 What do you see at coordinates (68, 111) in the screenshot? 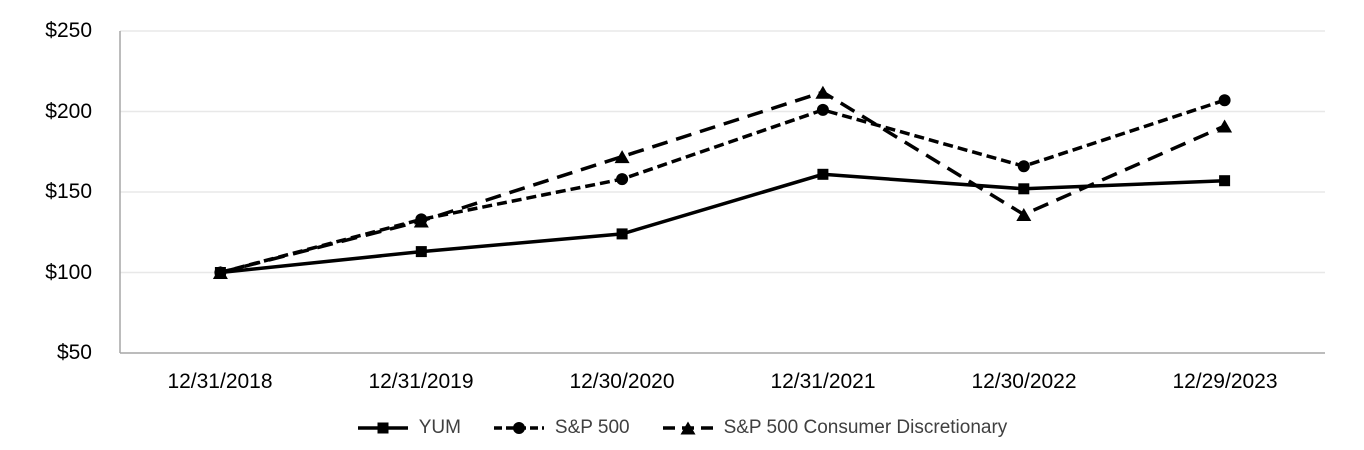
I see `y-tick-label: $200` at bounding box center [68, 111].